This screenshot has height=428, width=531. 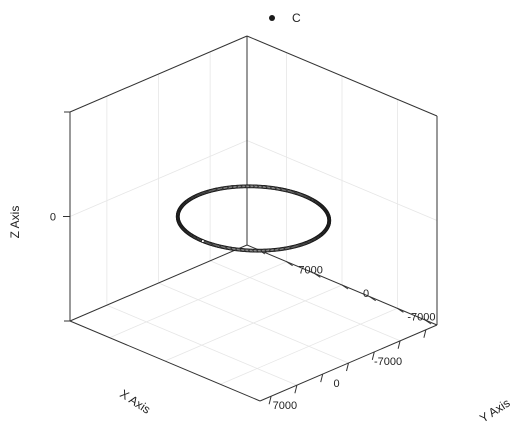 I want to click on frame-top-right, so click(x=342, y=76).